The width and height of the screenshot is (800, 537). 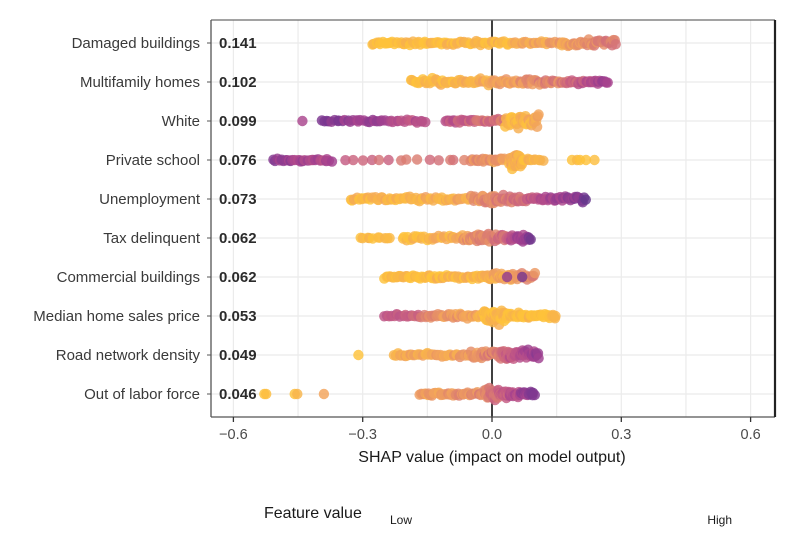 What do you see at coordinates (238, 82) in the screenshot?
I see `feature-importance: 0.102` at bounding box center [238, 82].